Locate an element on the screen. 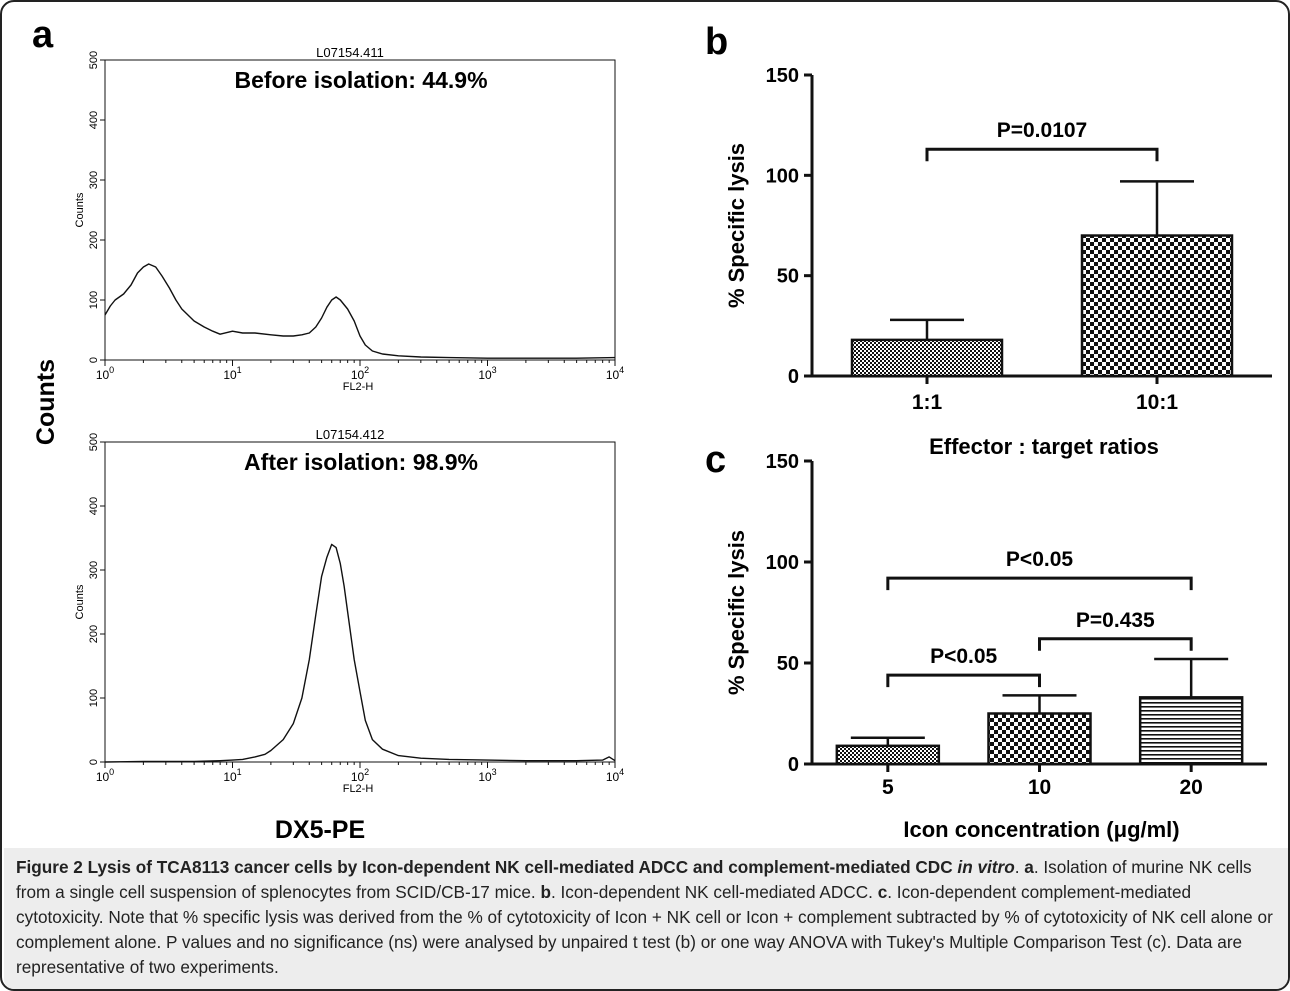  caption-ref-c: c is located at coordinates (882, 892).